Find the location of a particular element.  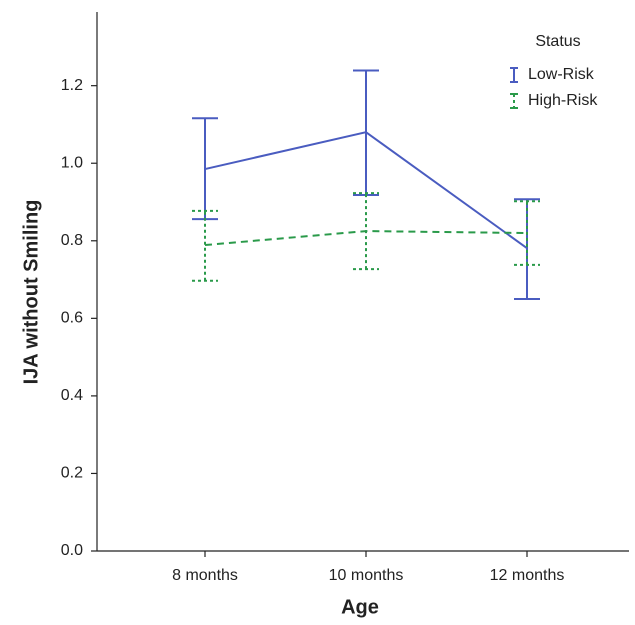

legend-title: Status is located at coordinates (557, 41).